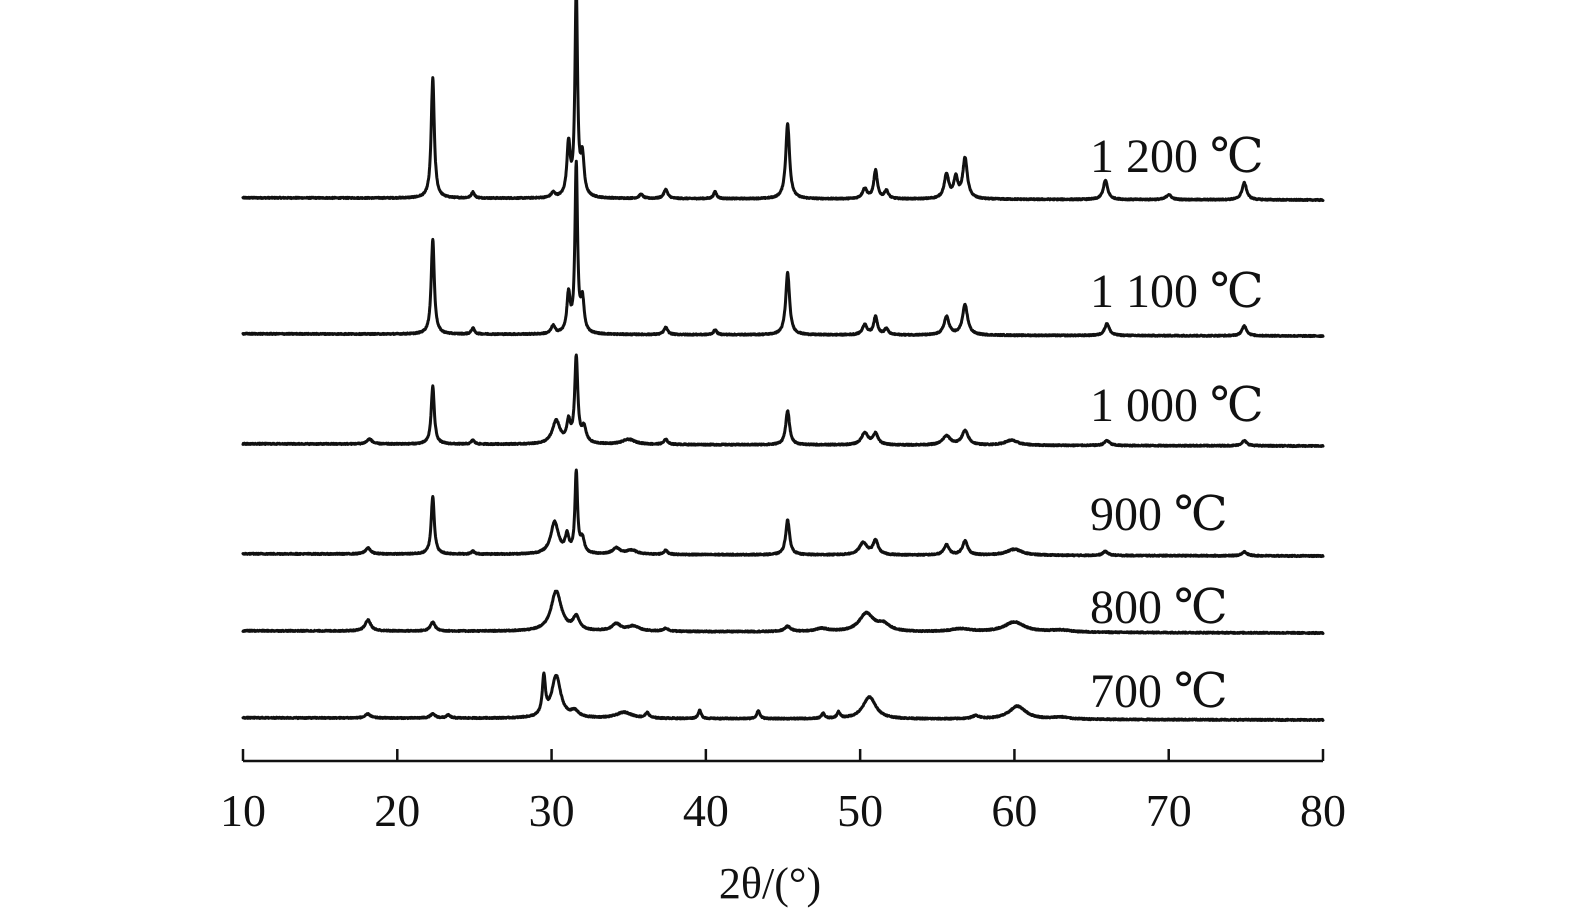  Describe the element at coordinates (1323, 810) in the screenshot. I see `x-tick-label-80: 80` at that location.